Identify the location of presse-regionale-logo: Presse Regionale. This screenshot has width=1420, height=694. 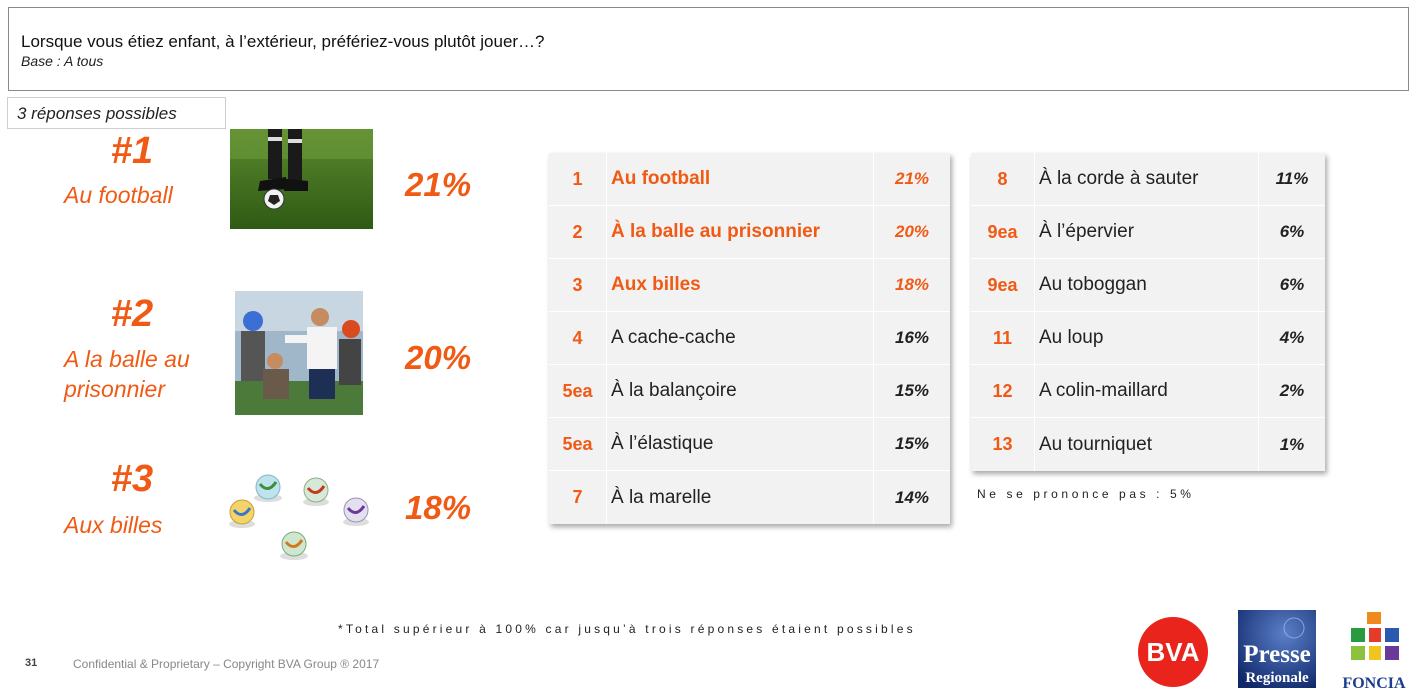
(1277, 649).